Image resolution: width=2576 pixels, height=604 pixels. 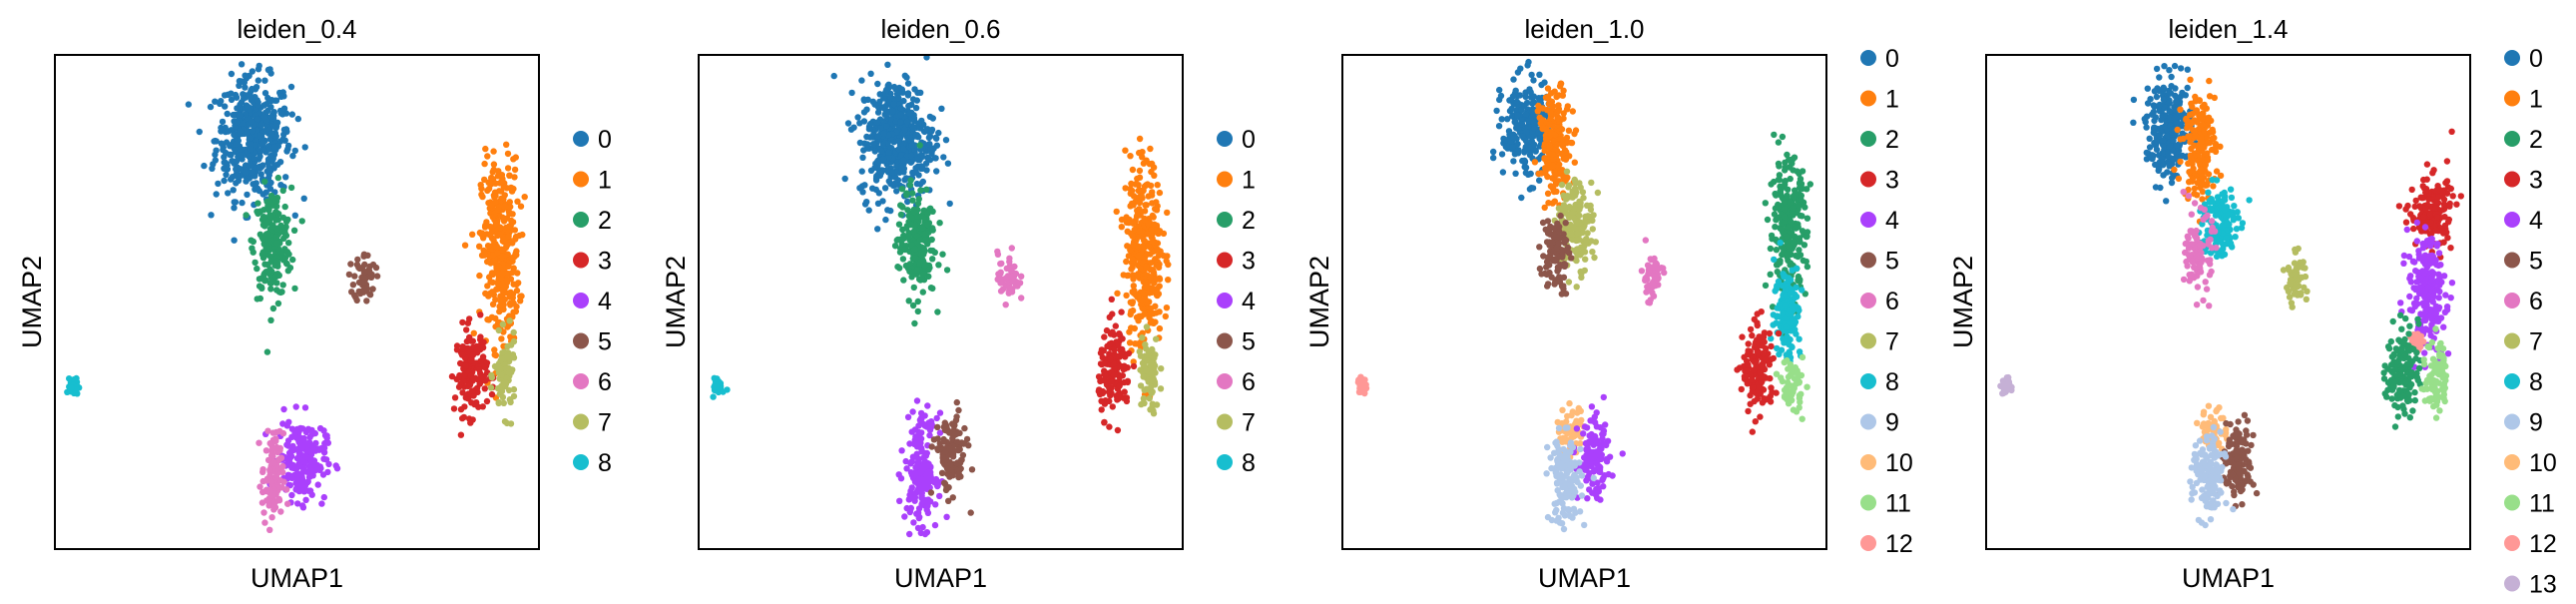 What do you see at coordinates (676, 302) in the screenshot?
I see `y-axis-label: UMAP2` at bounding box center [676, 302].